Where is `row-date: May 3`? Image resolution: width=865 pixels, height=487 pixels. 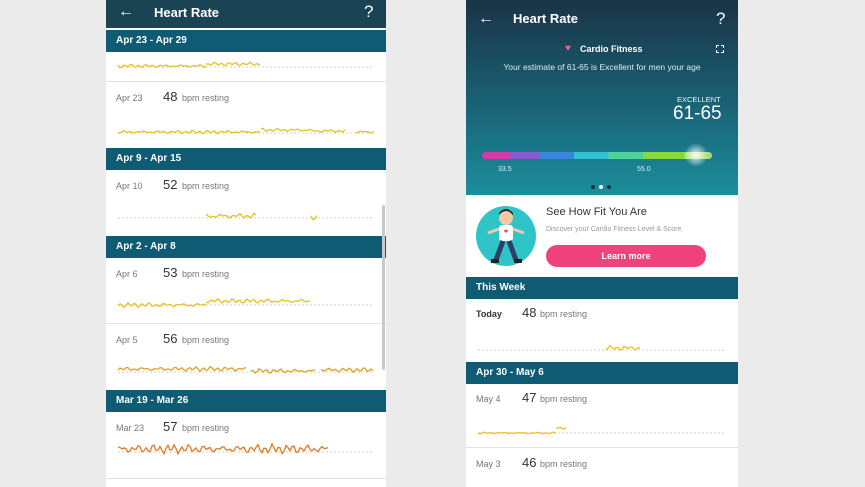
row-date: May 3 is located at coordinates (488, 464).